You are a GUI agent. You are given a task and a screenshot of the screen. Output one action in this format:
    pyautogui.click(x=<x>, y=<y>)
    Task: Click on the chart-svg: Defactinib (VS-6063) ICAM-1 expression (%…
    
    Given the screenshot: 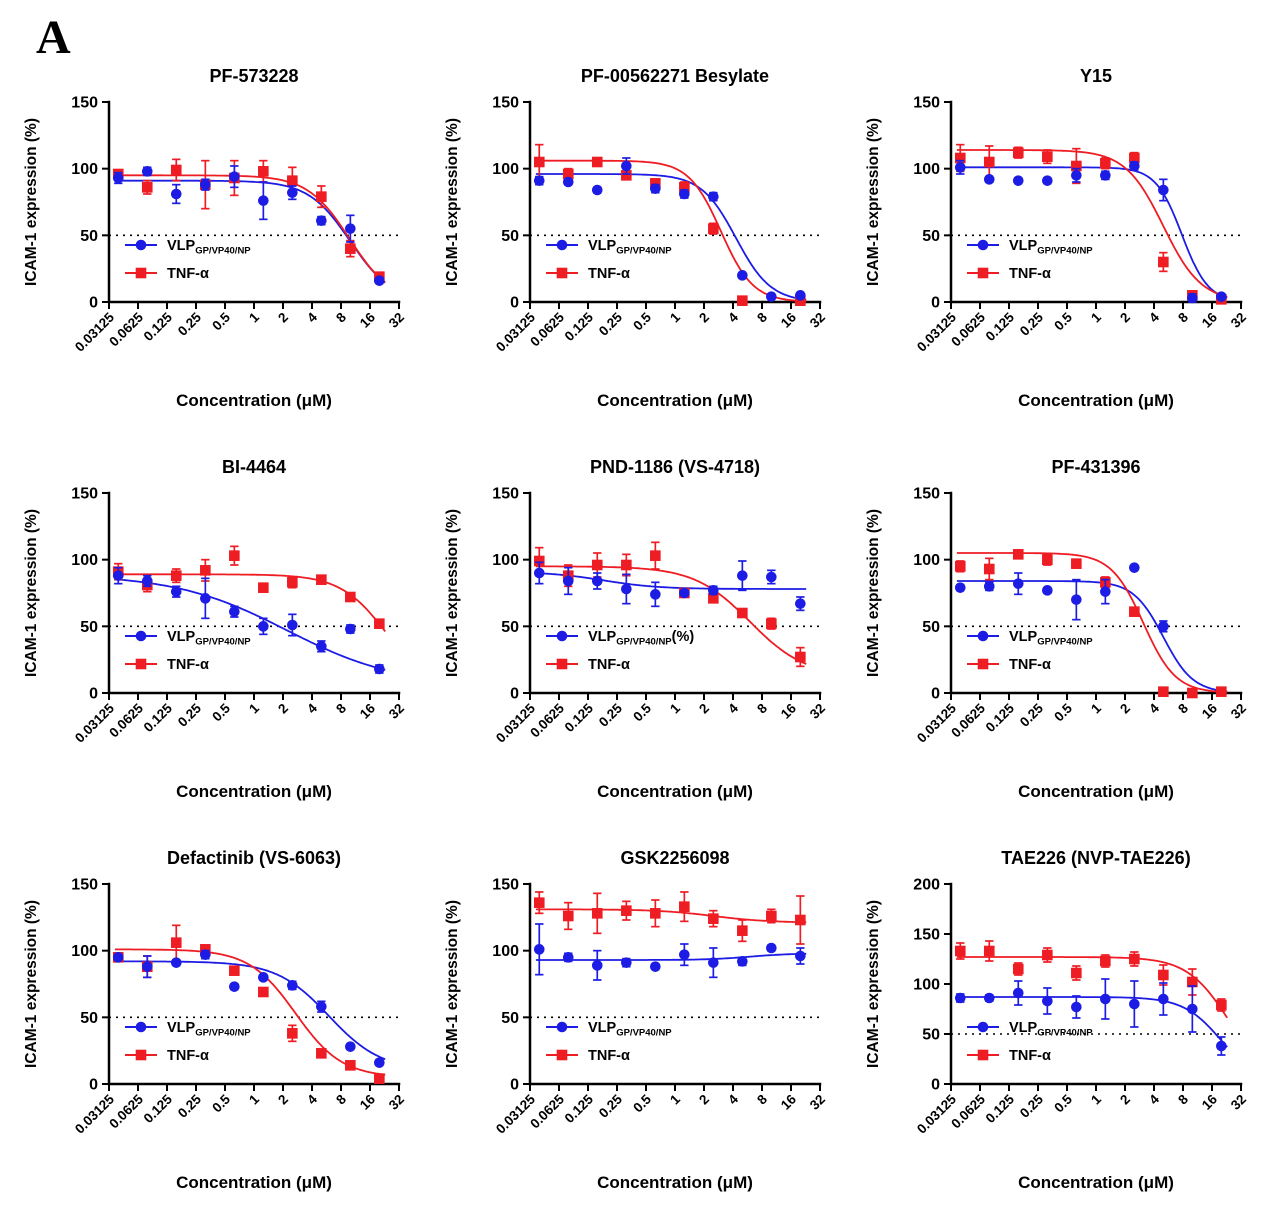 What is the action you would take?
    pyautogui.click(x=215, y=1020)
    